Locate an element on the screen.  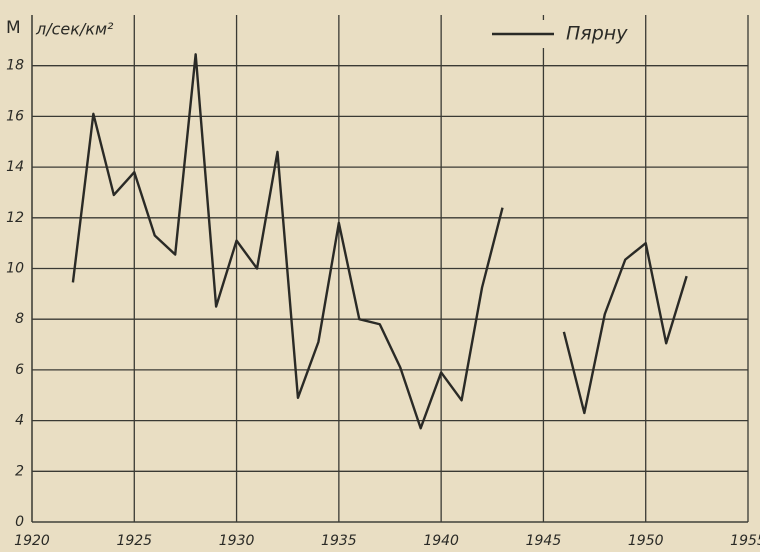
y-tick-label: 2 is located at coordinates (19, 471).